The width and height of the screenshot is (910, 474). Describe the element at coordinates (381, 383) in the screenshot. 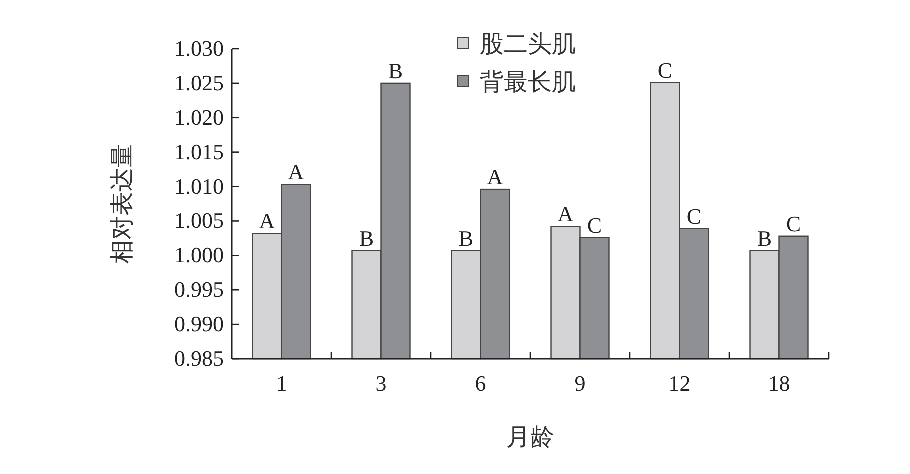

I see `x-tick-label: 3` at that location.